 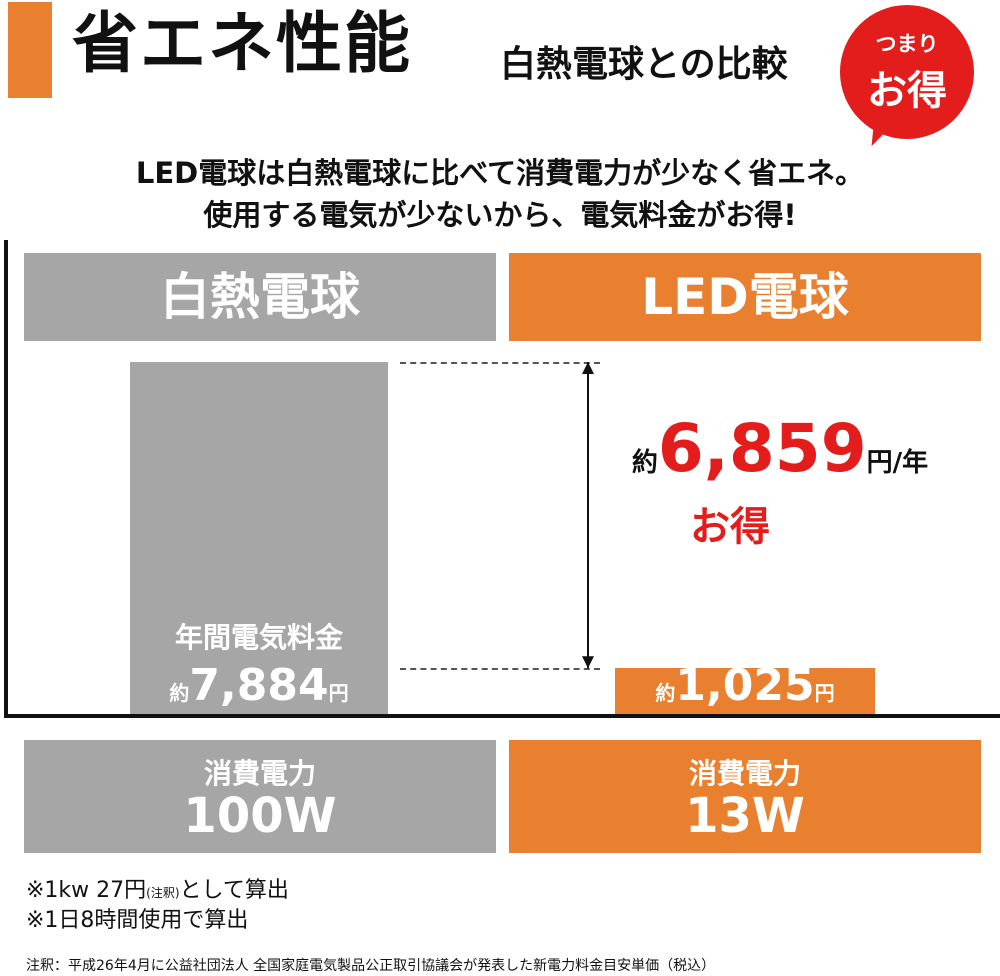 I want to click on power-box-incandescent: 消費電力 100W, so click(x=260, y=796).